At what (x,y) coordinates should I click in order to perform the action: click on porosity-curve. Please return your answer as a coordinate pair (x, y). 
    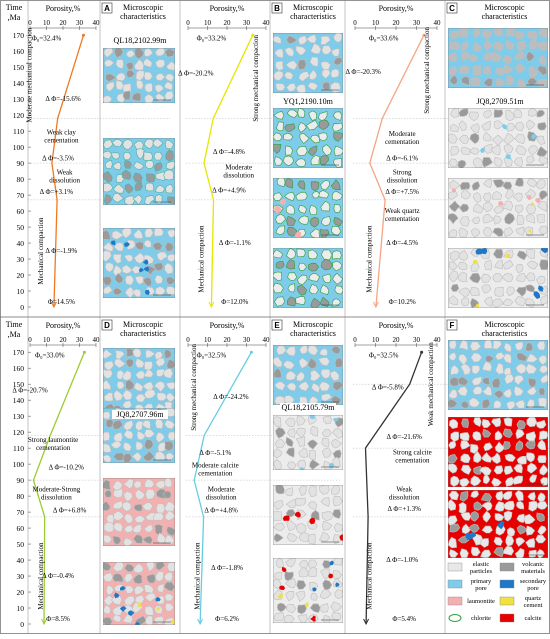
    Looking at the image, I should click on (59, 488).